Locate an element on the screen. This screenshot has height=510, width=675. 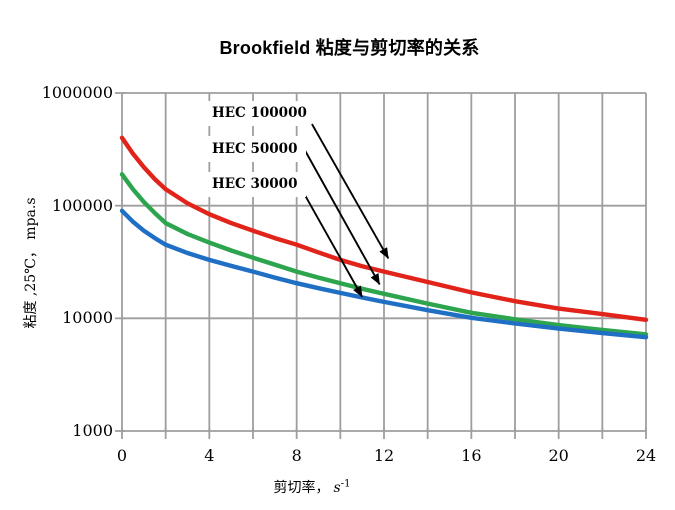
y-tick-label: 10000 is located at coordinates (87, 318).